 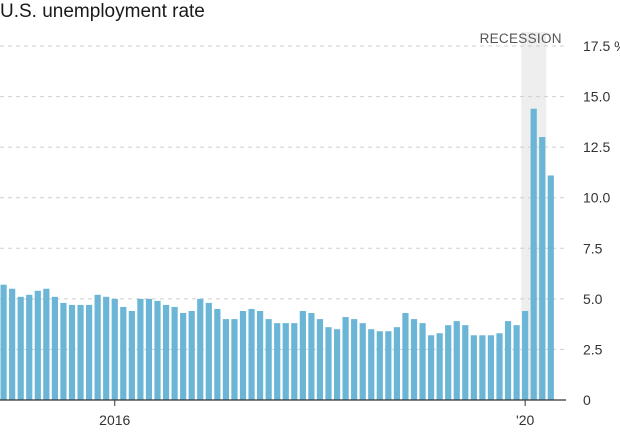 What do you see at coordinates (593, 299) in the screenshot?
I see `y-tick-label: 5.0` at bounding box center [593, 299].